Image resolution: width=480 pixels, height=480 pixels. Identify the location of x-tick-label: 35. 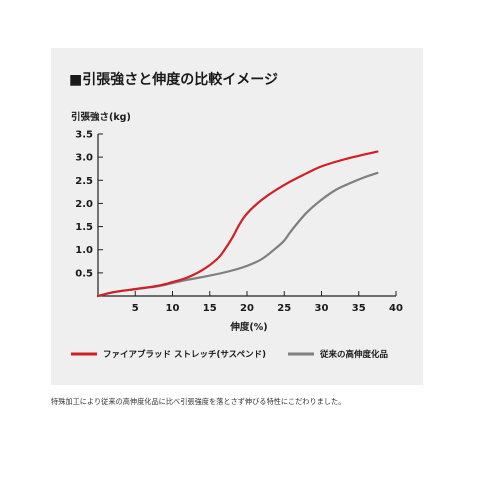
(359, 308).